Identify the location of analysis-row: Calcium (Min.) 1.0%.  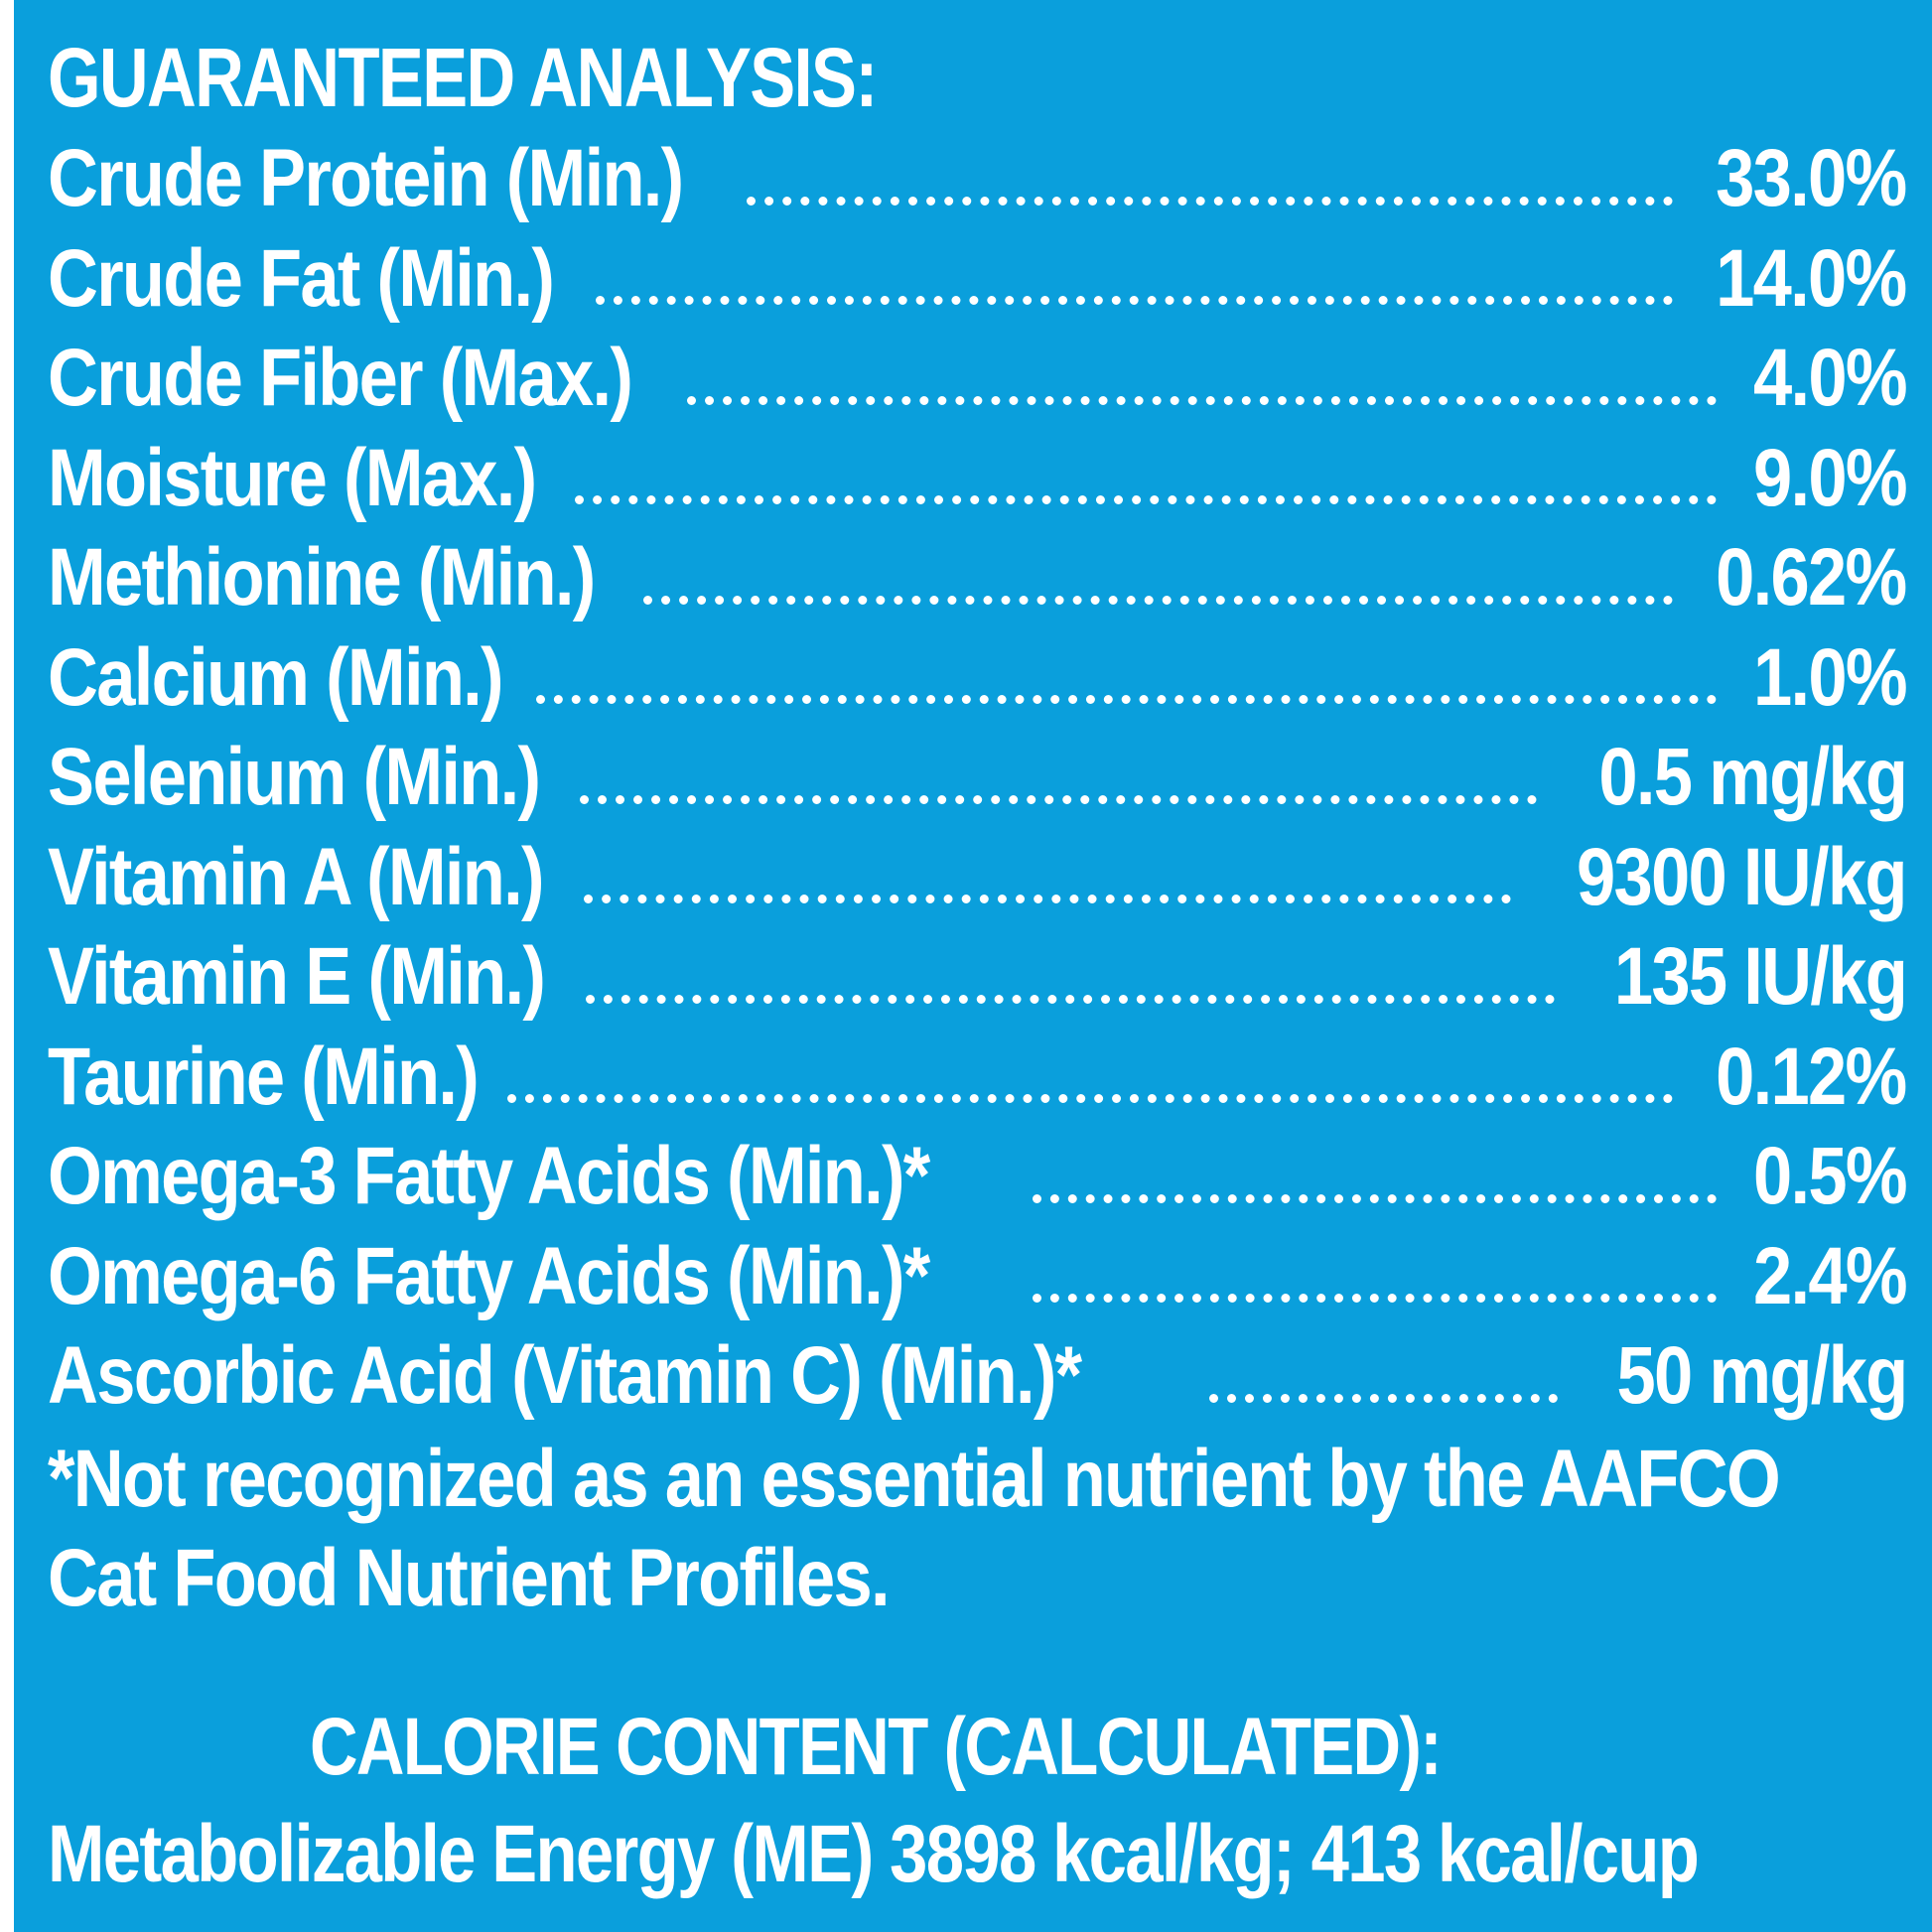
(978, 679).